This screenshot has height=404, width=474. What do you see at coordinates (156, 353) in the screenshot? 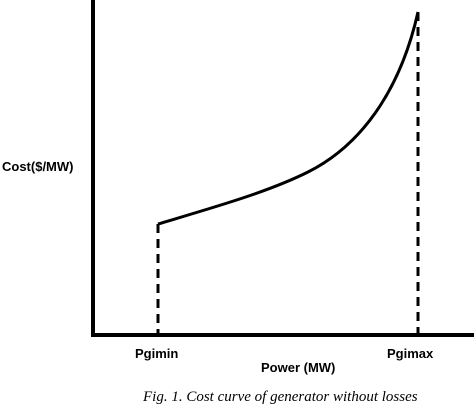
I see `pgimin-label: Pgimin` at bounding box center [156, 353].